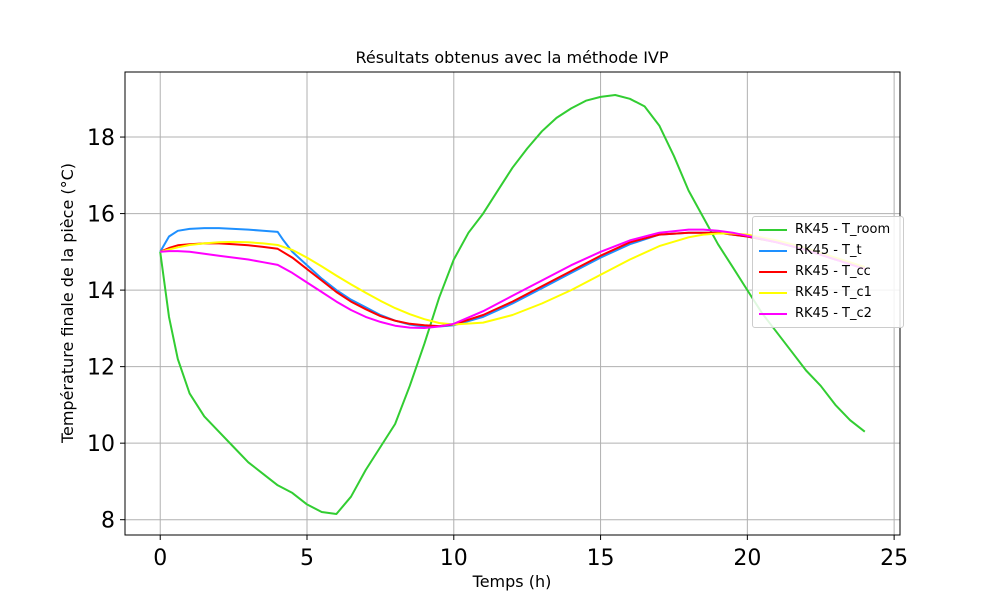 This screenshot has width=1000, height=600. I want to click on legend-label: RK45 - T_c1, so click(833, 292).